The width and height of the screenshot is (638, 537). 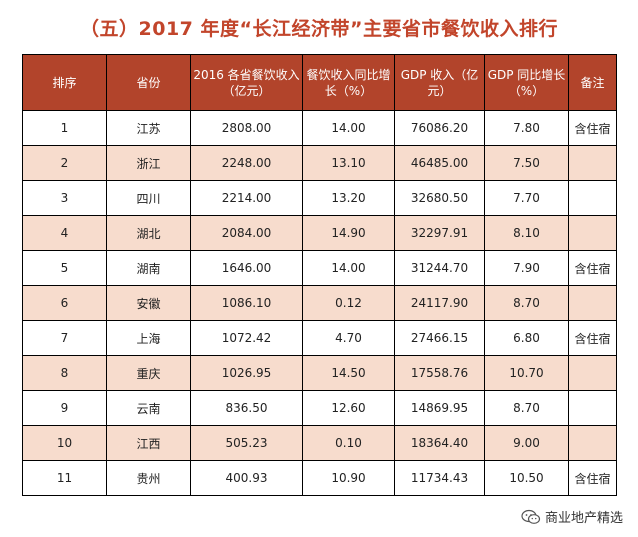 I want to click on catering-growth-cell: 0.12, so click(x=348, y=303).